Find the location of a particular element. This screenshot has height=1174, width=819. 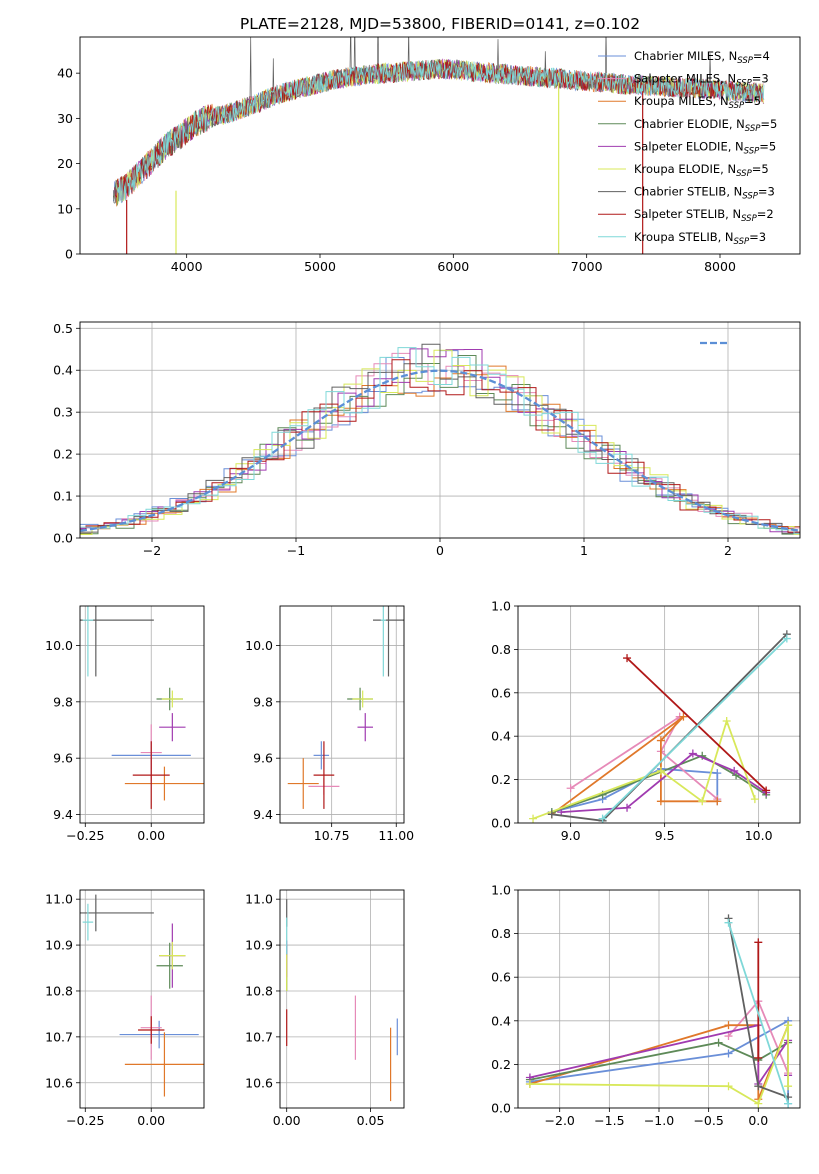

y-tick-label: 10.0 is located at coordinates (259, 645).